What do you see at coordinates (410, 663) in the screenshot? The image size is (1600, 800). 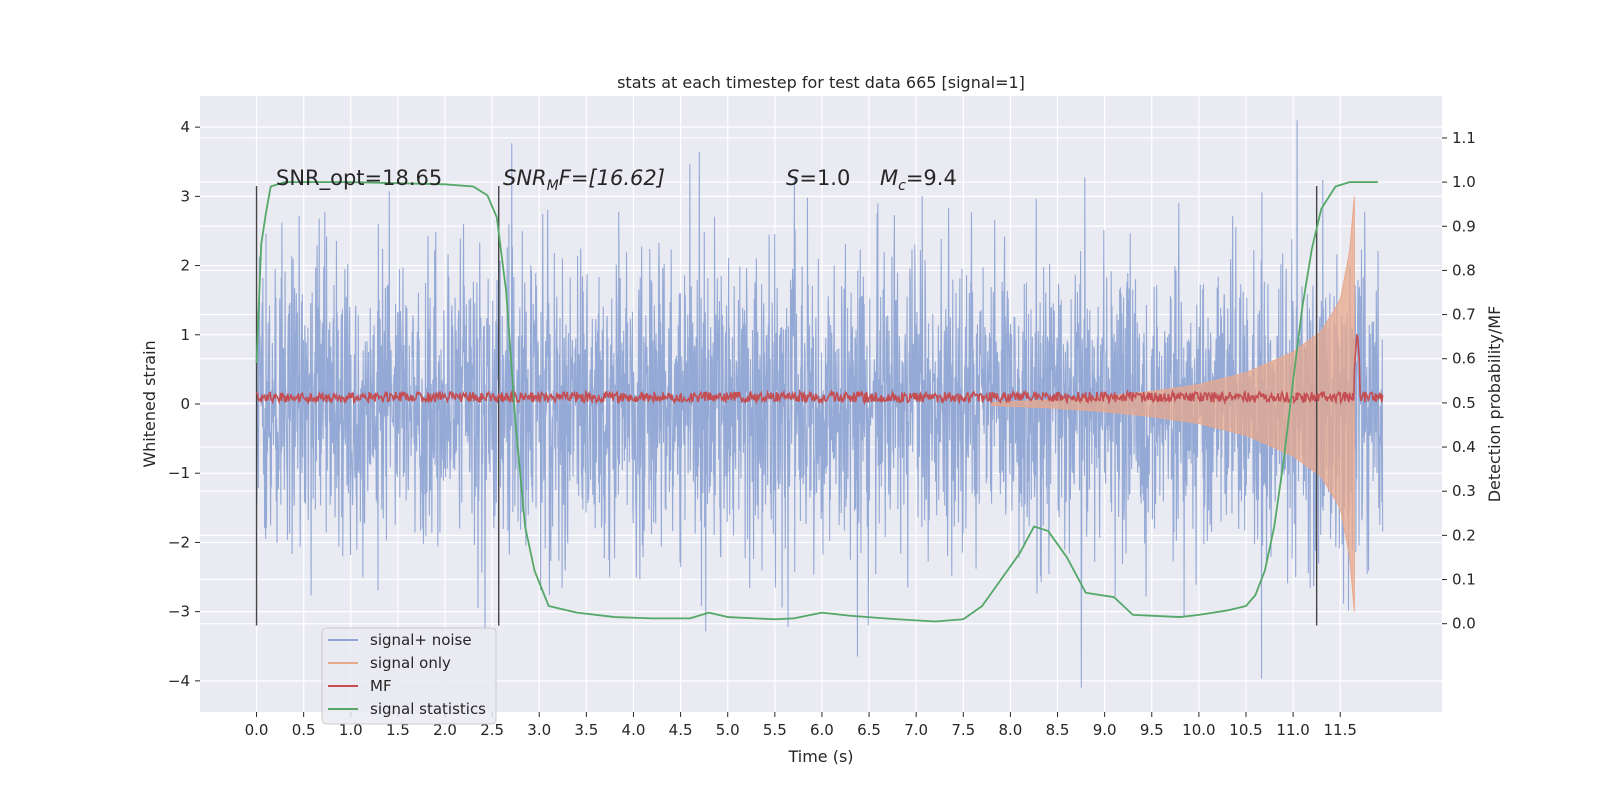 I see `legend-label-signal-only: signal only` at bounding box center [410, 663].